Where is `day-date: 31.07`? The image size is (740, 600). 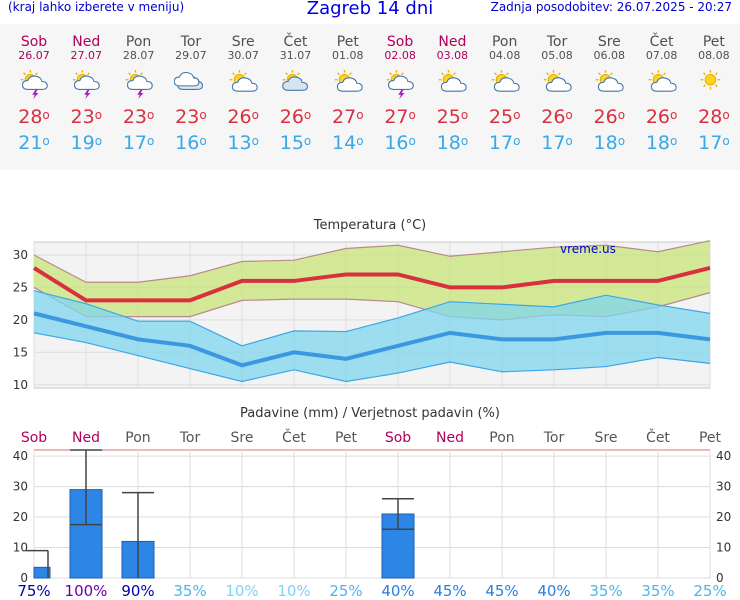
day-date: 31.07 is located at coordinates (295, 55).